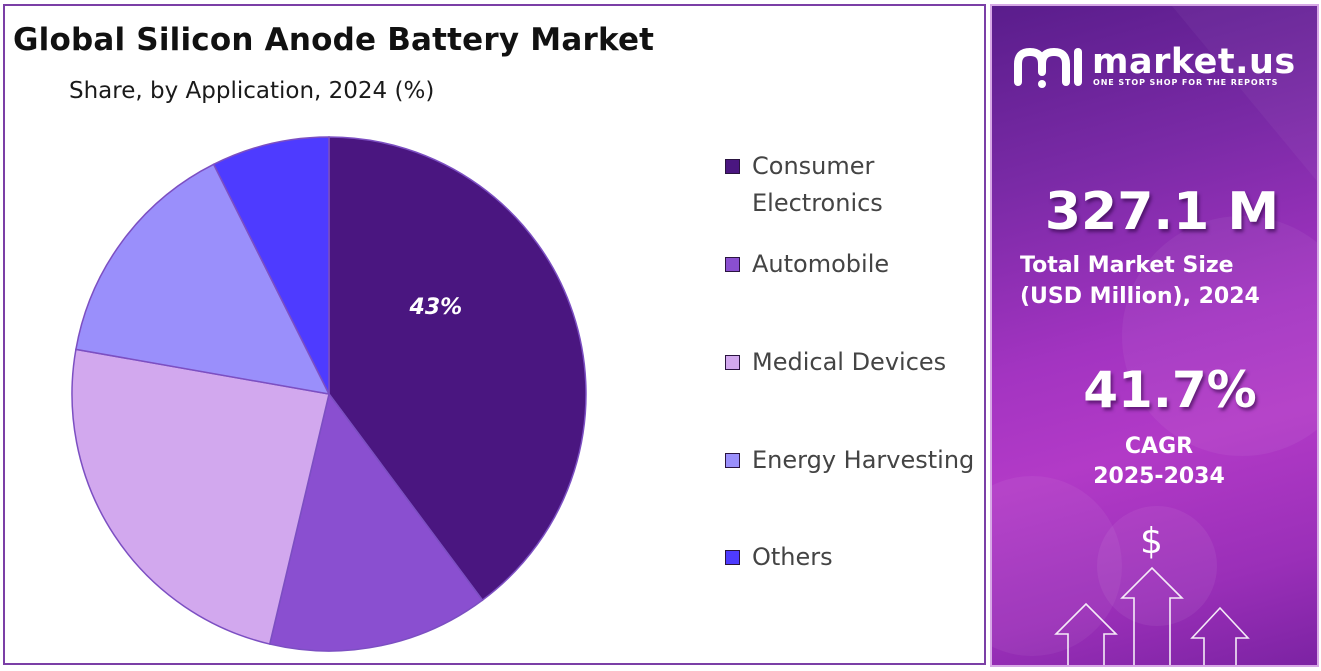  What do you see at coordinates (863, 460) in the screenshot?
I see `legend-label: Energy Harvesting` at bounding box center [863, 460].